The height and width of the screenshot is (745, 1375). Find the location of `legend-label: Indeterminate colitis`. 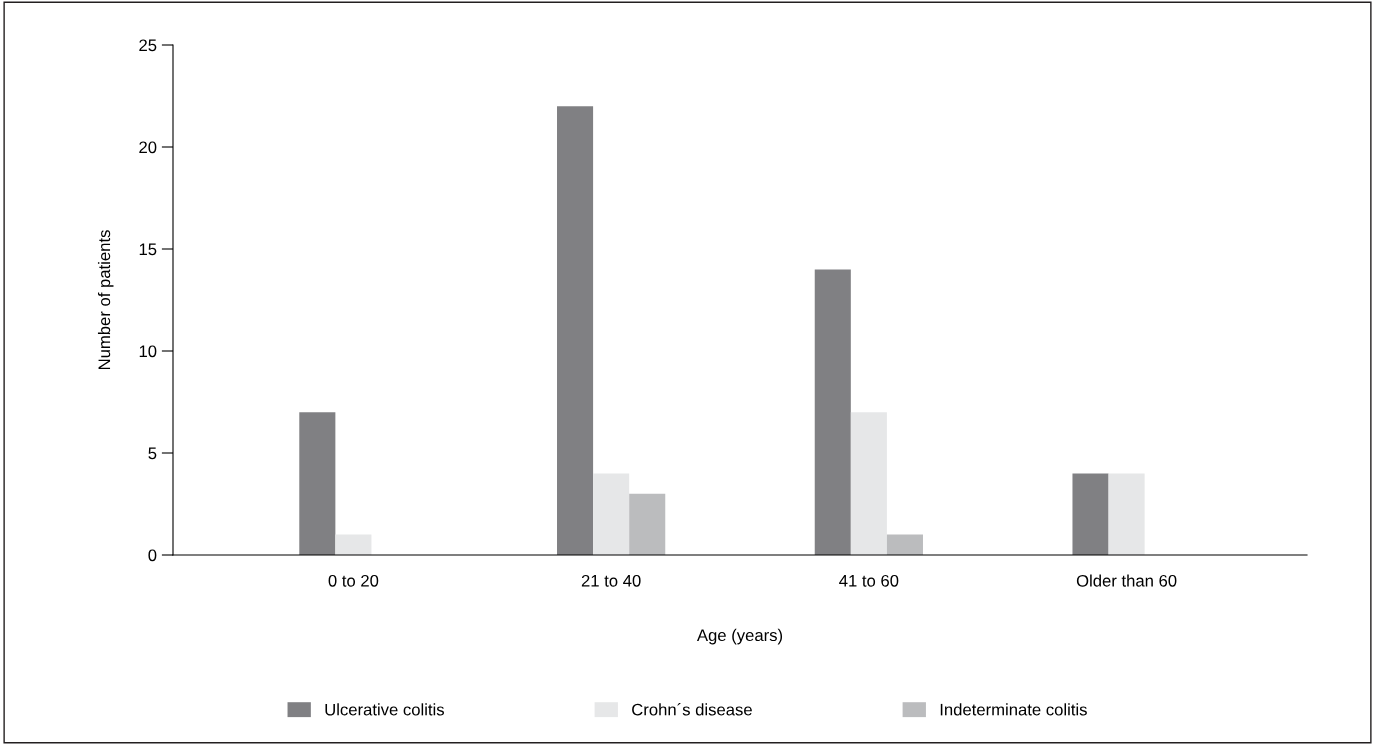

legend-label: Indeterminate colitis is located at coordinates (1013, 709).